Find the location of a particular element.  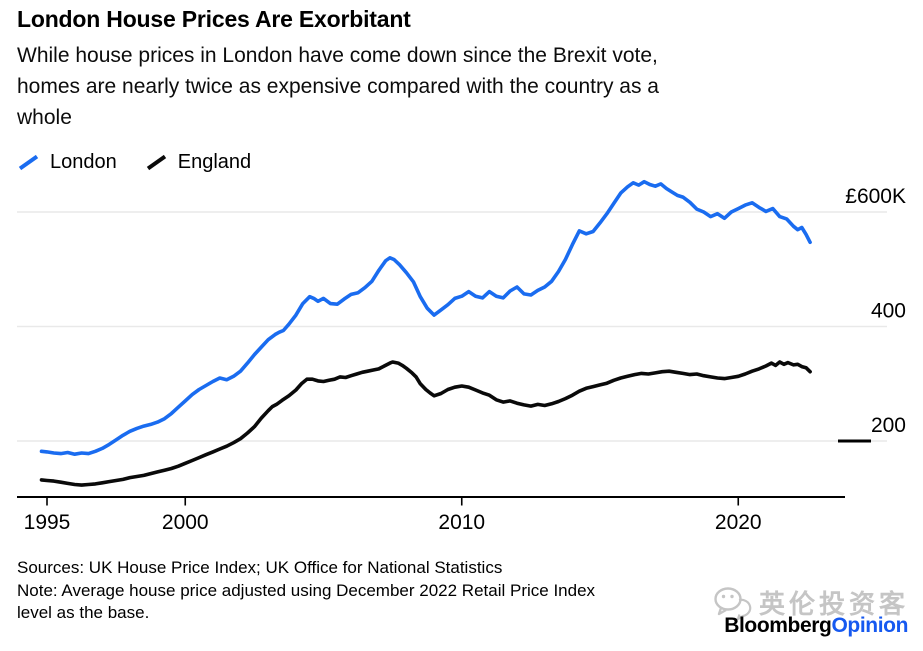

chart-legend: London England is located at coordinates (134, 162).